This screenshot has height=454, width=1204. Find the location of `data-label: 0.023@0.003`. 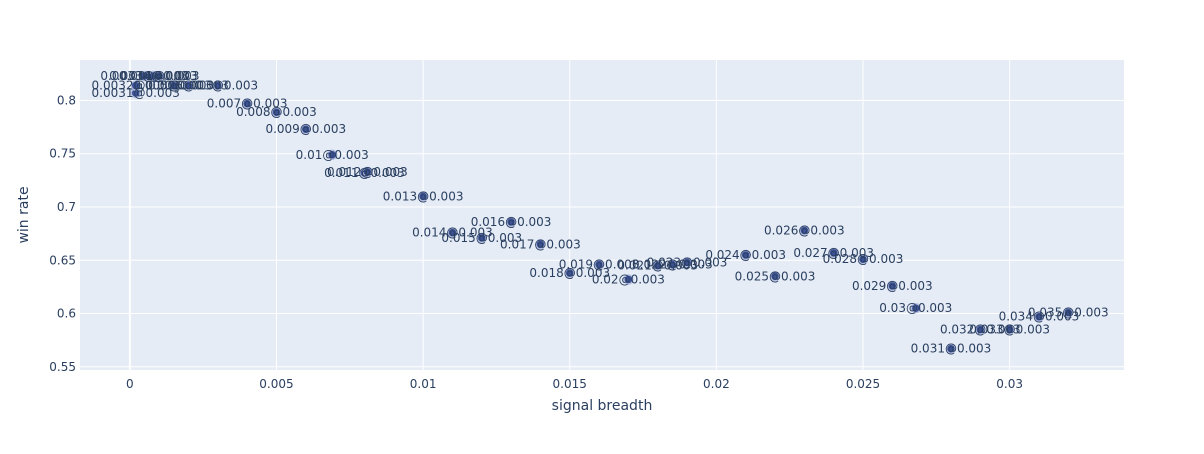

data-label: 0.023@0.003 is located at coordinates (687, 262).